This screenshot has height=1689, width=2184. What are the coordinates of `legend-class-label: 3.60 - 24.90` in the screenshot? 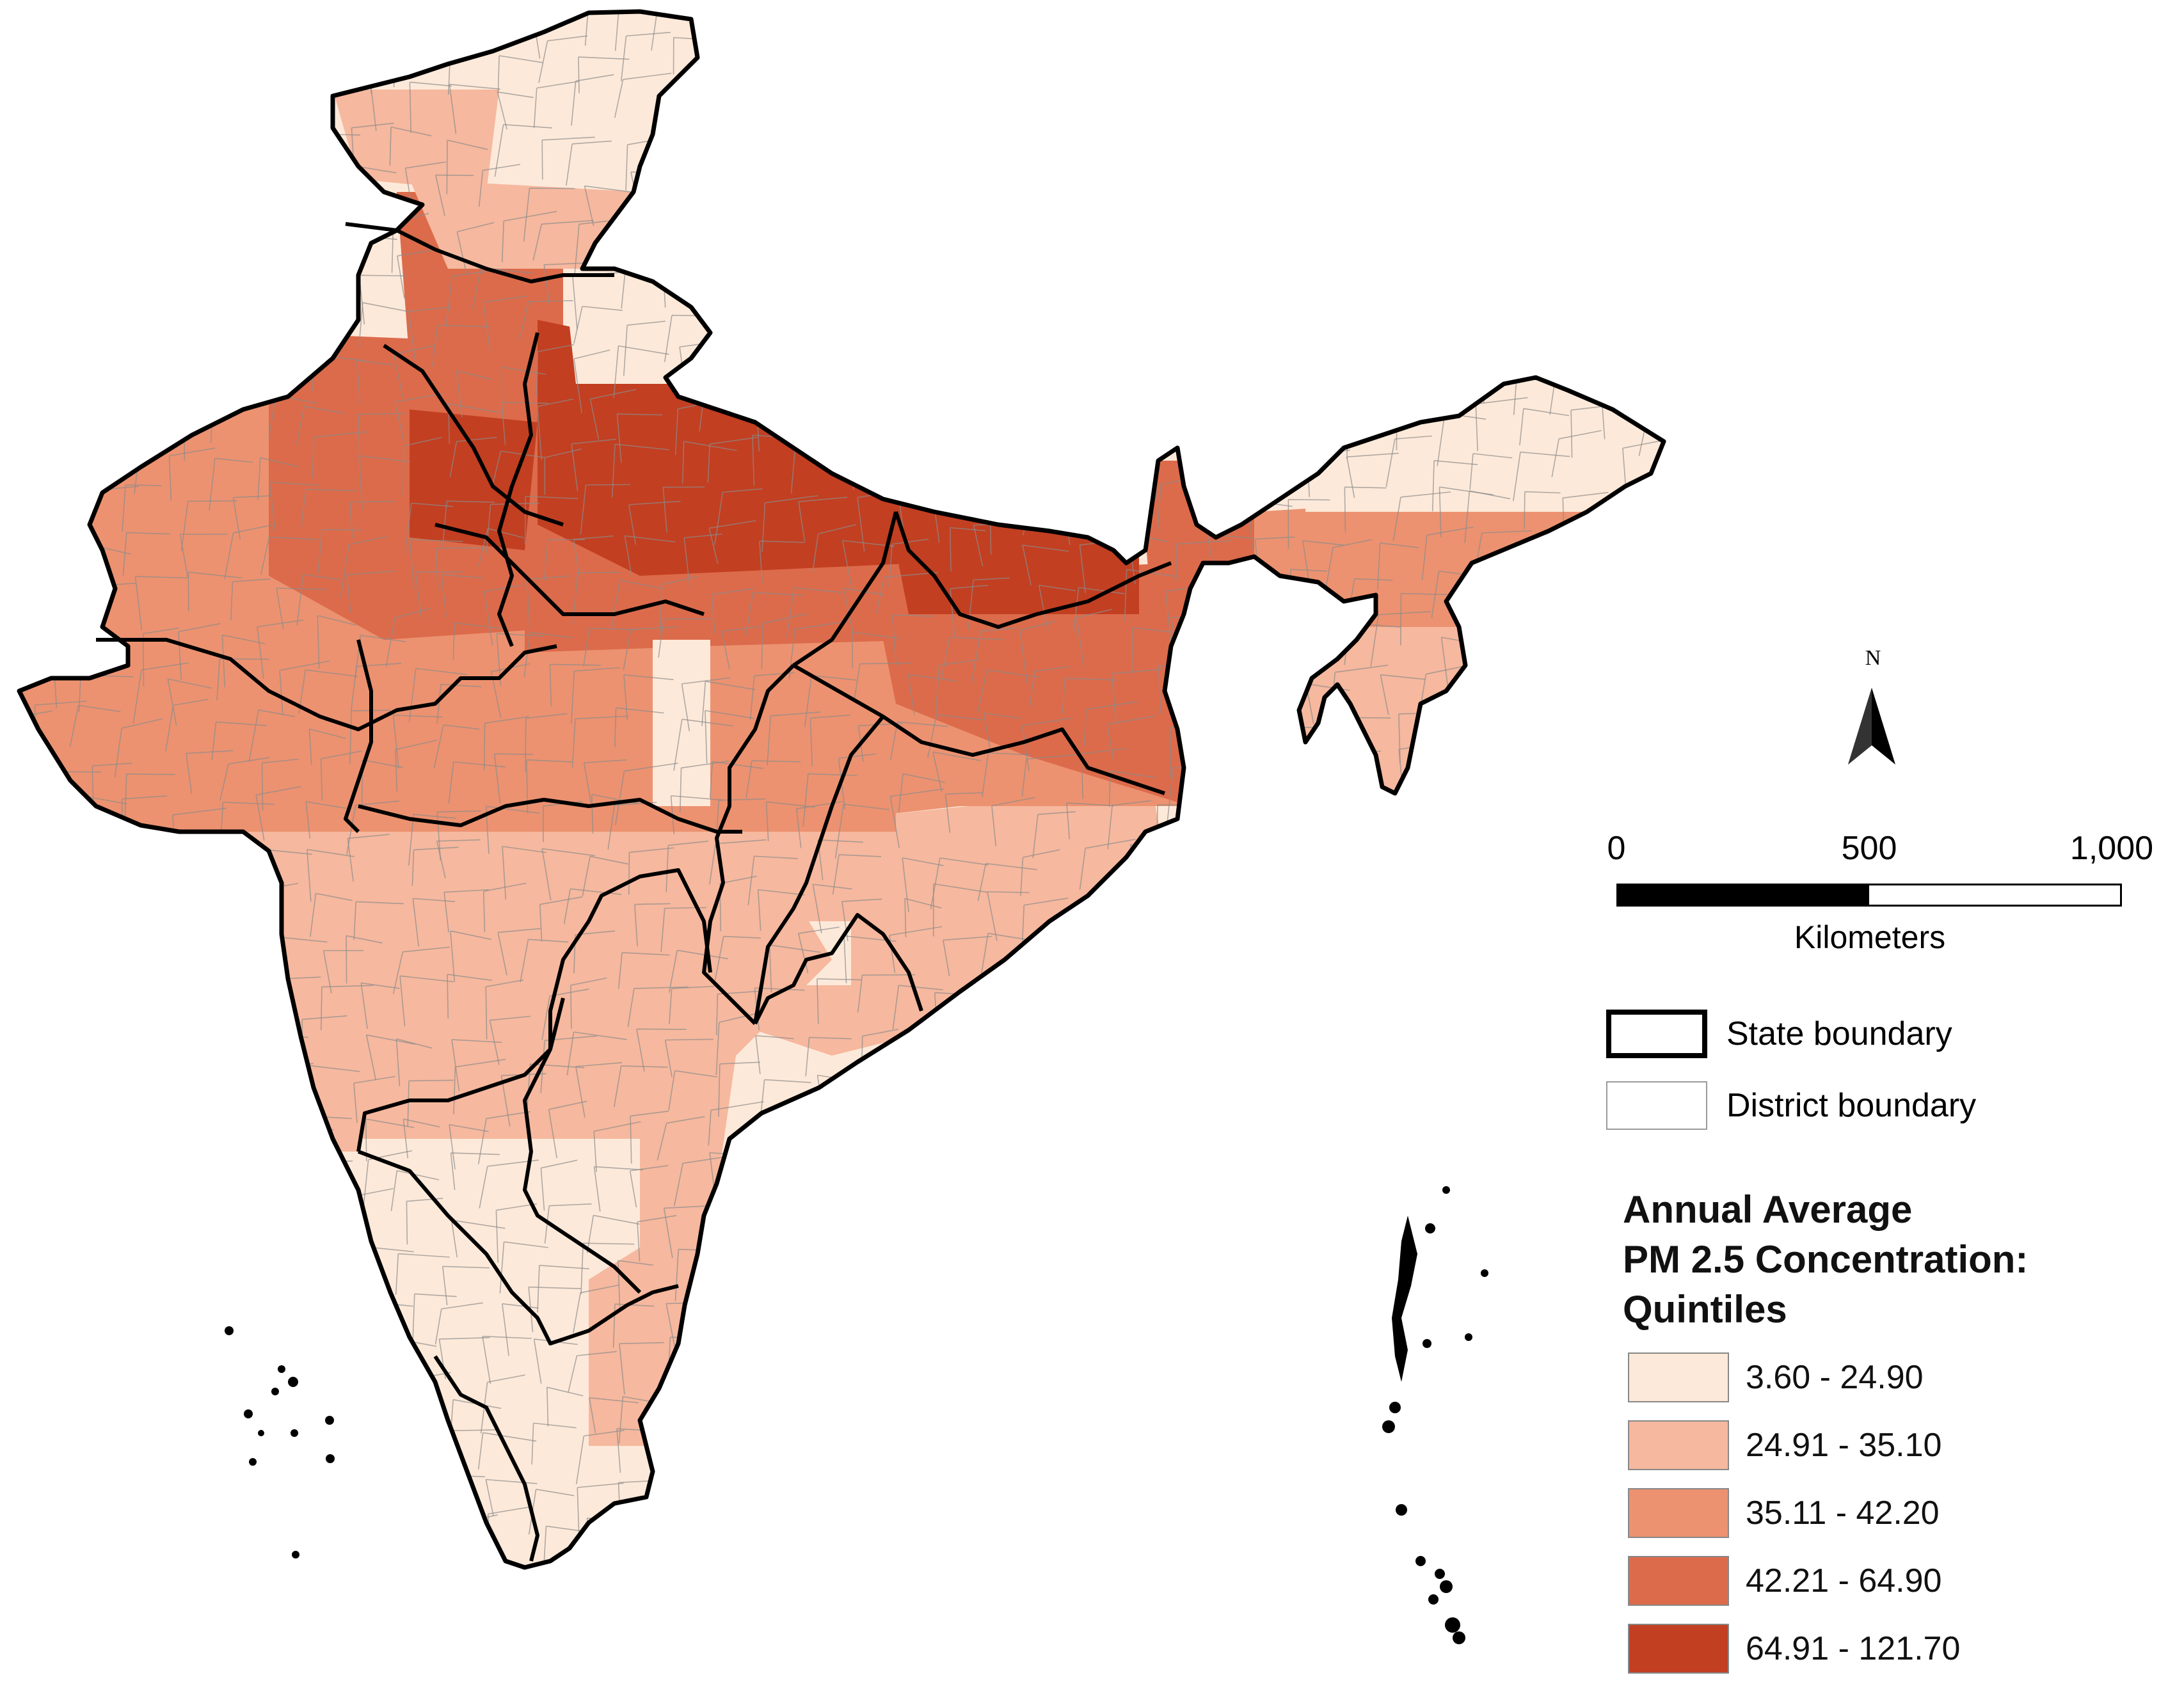 It's located at (1835, 1377).